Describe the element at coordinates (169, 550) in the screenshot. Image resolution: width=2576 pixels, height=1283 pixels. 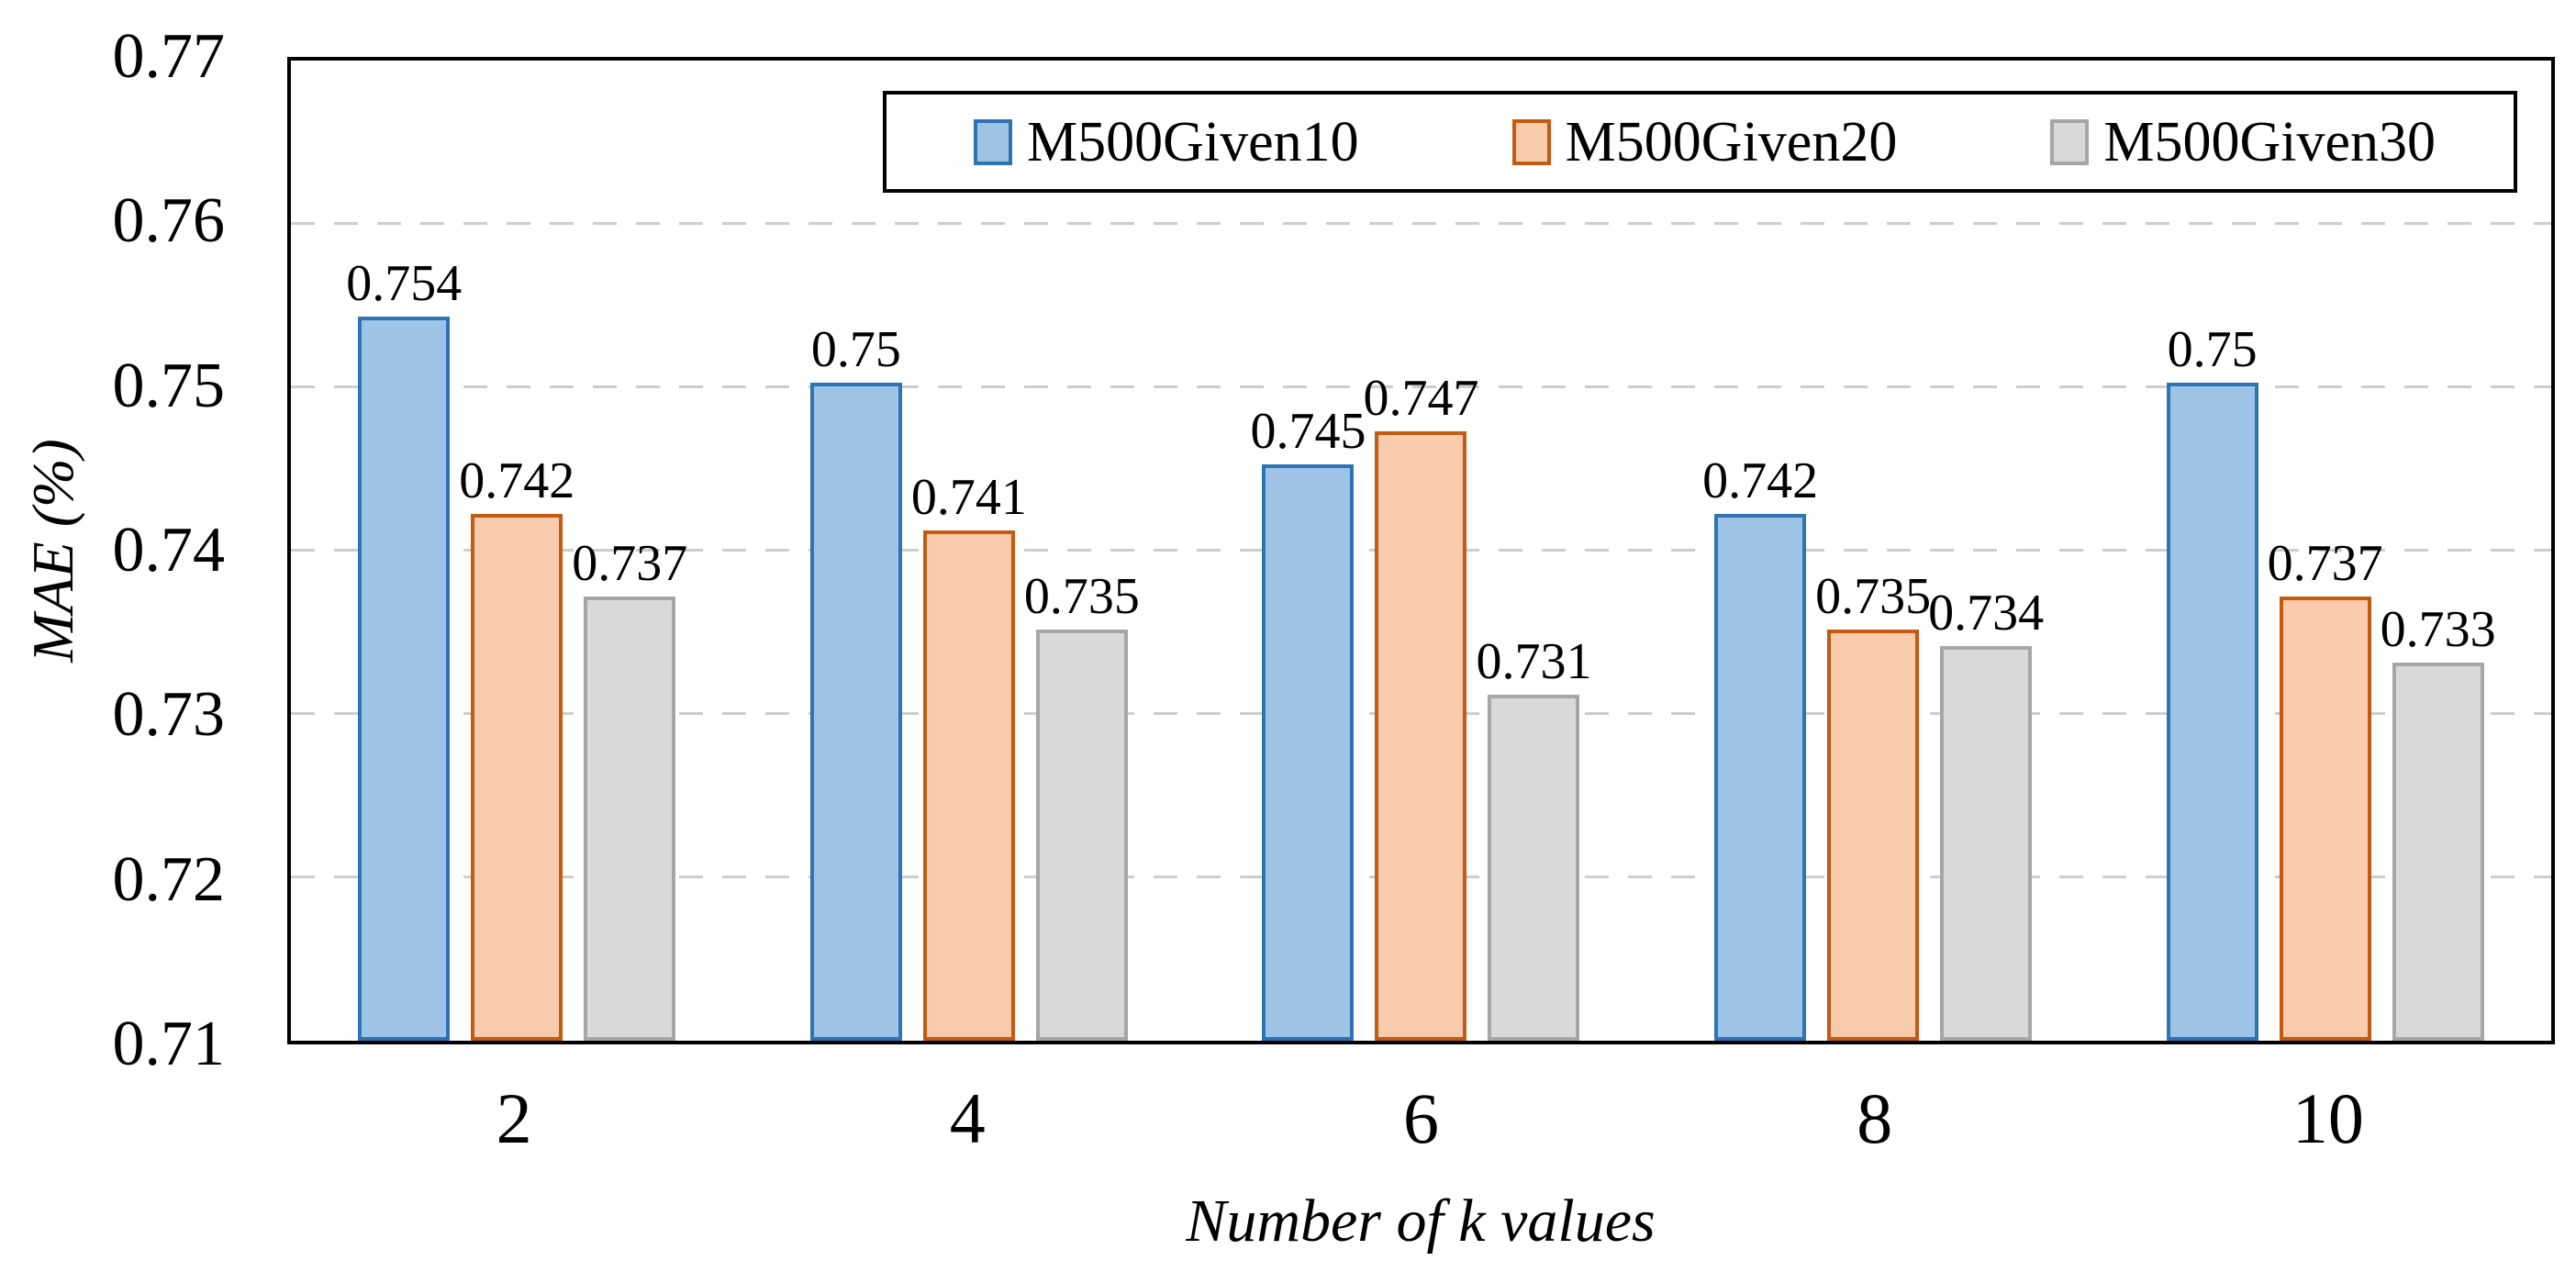
I see `y-tick-label: 0.74` at that location.